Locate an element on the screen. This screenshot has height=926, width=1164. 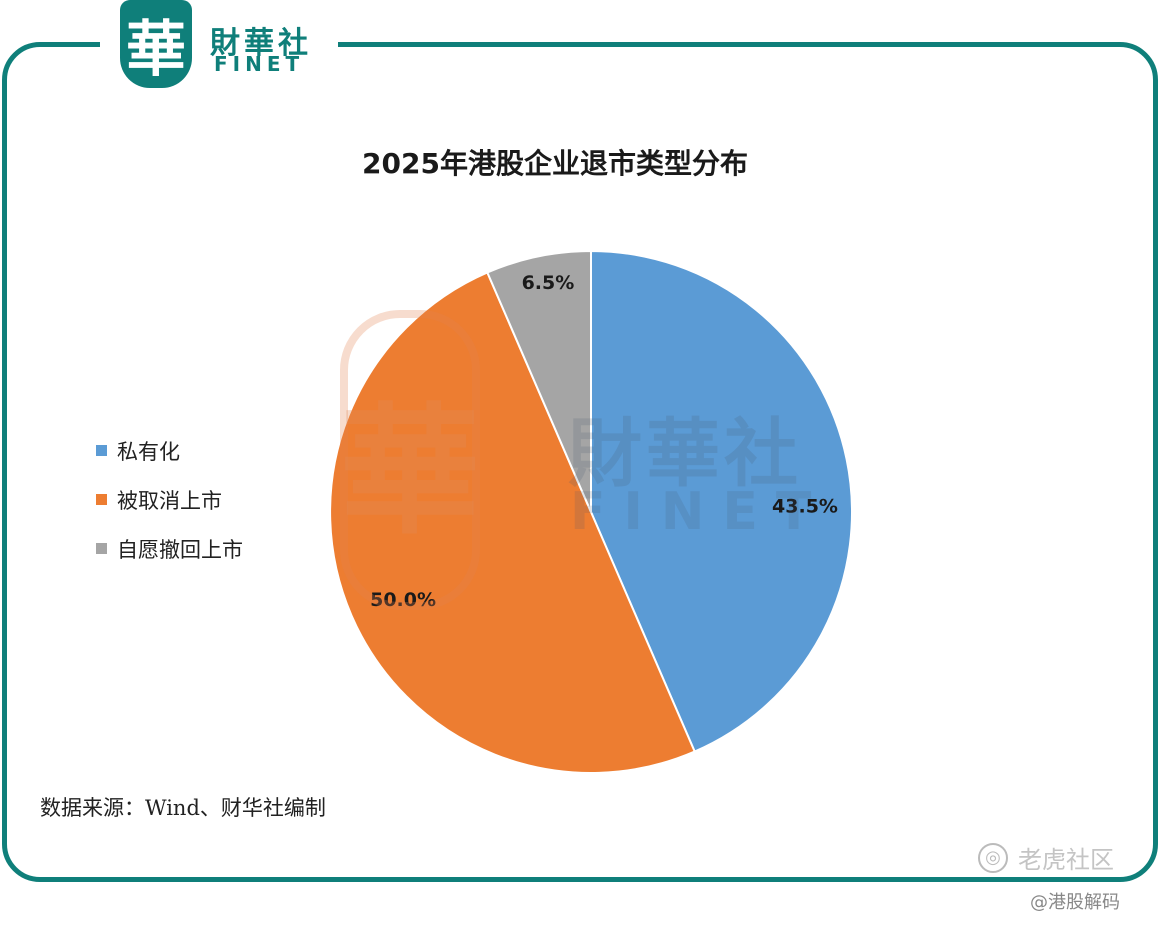
watermark-seal: 華 is located at coordinates (410, 460).